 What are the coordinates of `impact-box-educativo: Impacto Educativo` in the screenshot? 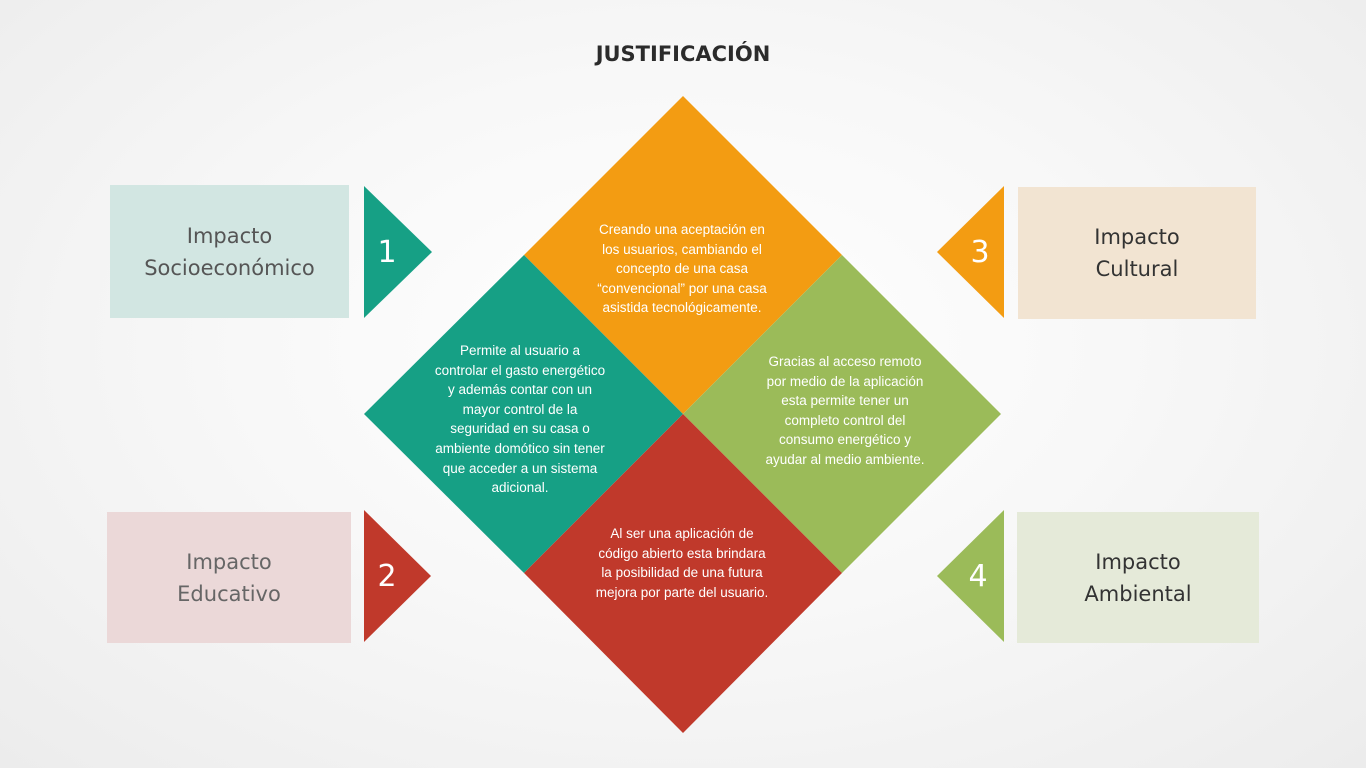 It's located at (229, 577).